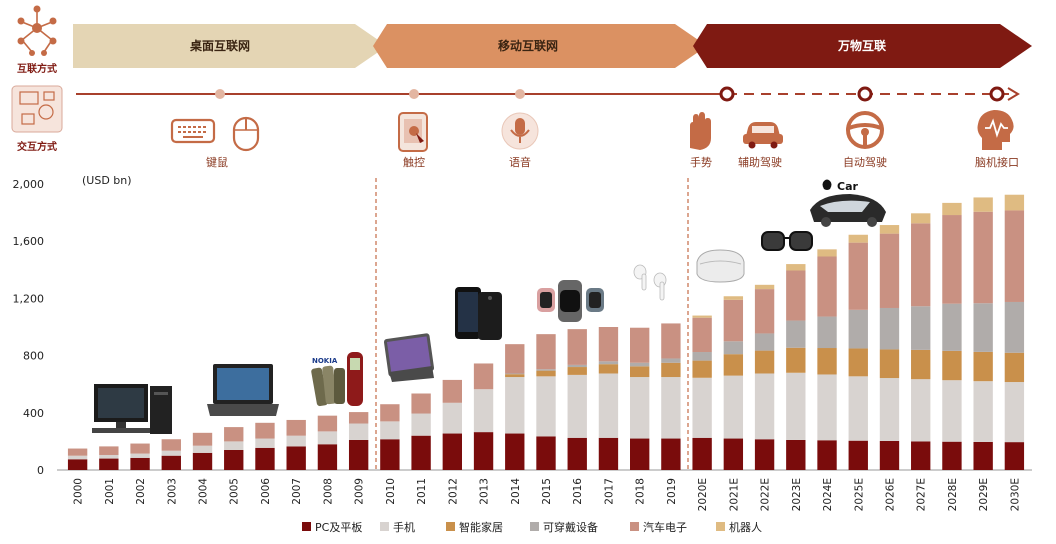  Describe the element at coordinates (787, 241) in the screenshot. I see `ar-glasses-image` at that location.